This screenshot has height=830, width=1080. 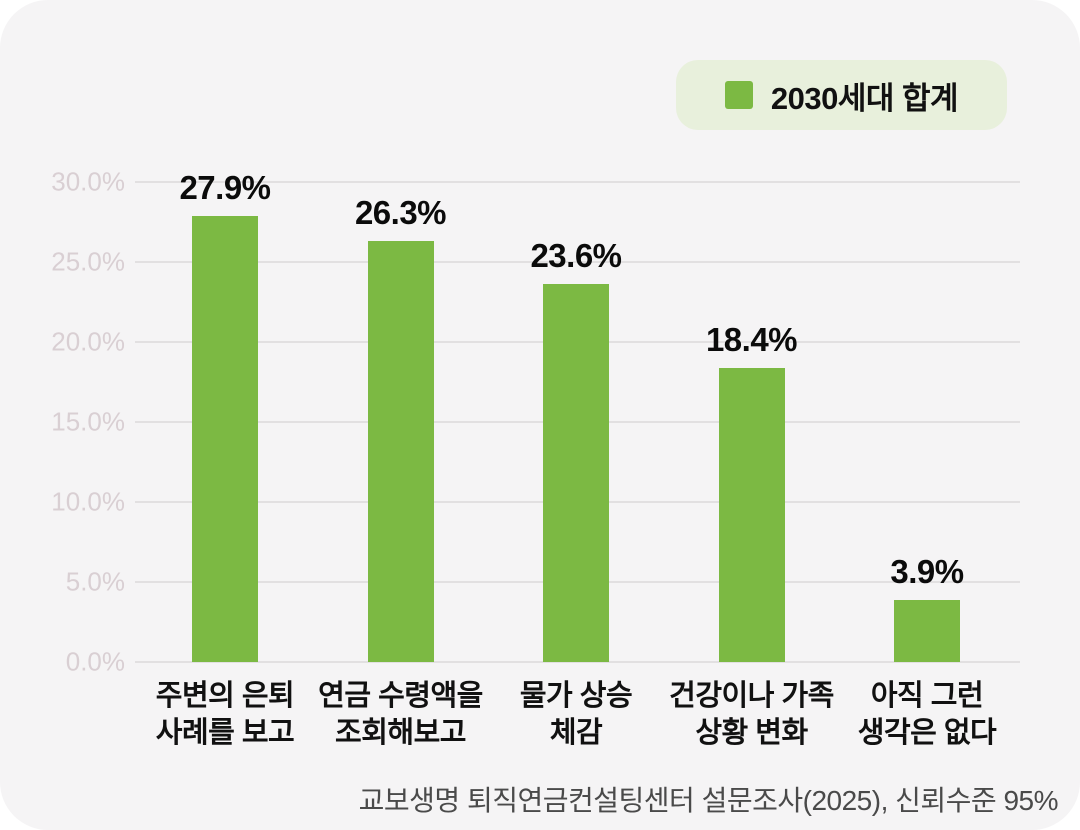 What do you see at coordinates (400, 213) in the screenshot?
I see `bar-value-label: 26.3%` at bounding box center [400, 213].